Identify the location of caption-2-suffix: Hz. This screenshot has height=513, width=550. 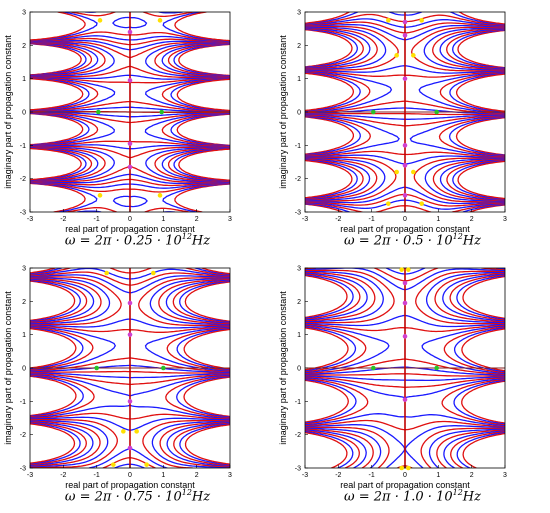
(471, 241).